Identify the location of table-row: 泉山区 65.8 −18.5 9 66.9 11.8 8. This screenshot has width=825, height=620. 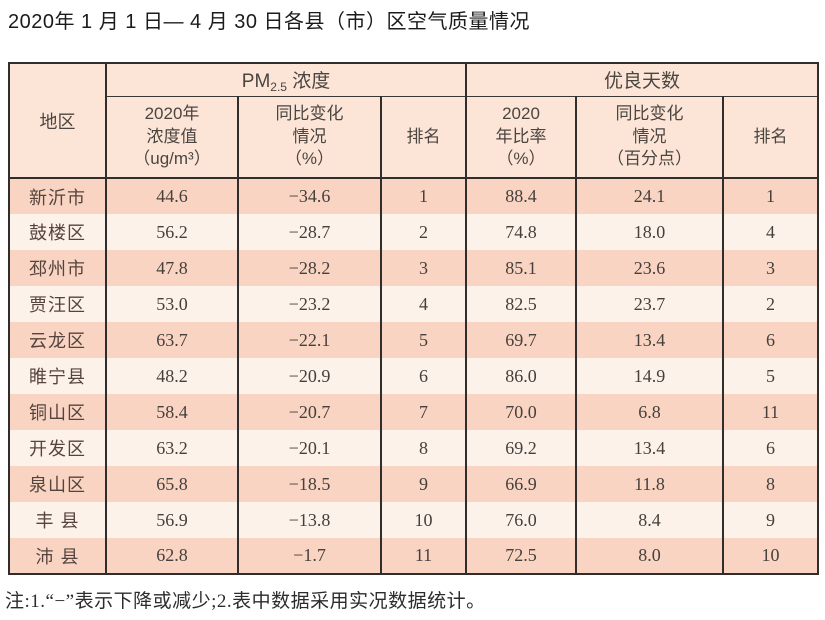
(414, 484).